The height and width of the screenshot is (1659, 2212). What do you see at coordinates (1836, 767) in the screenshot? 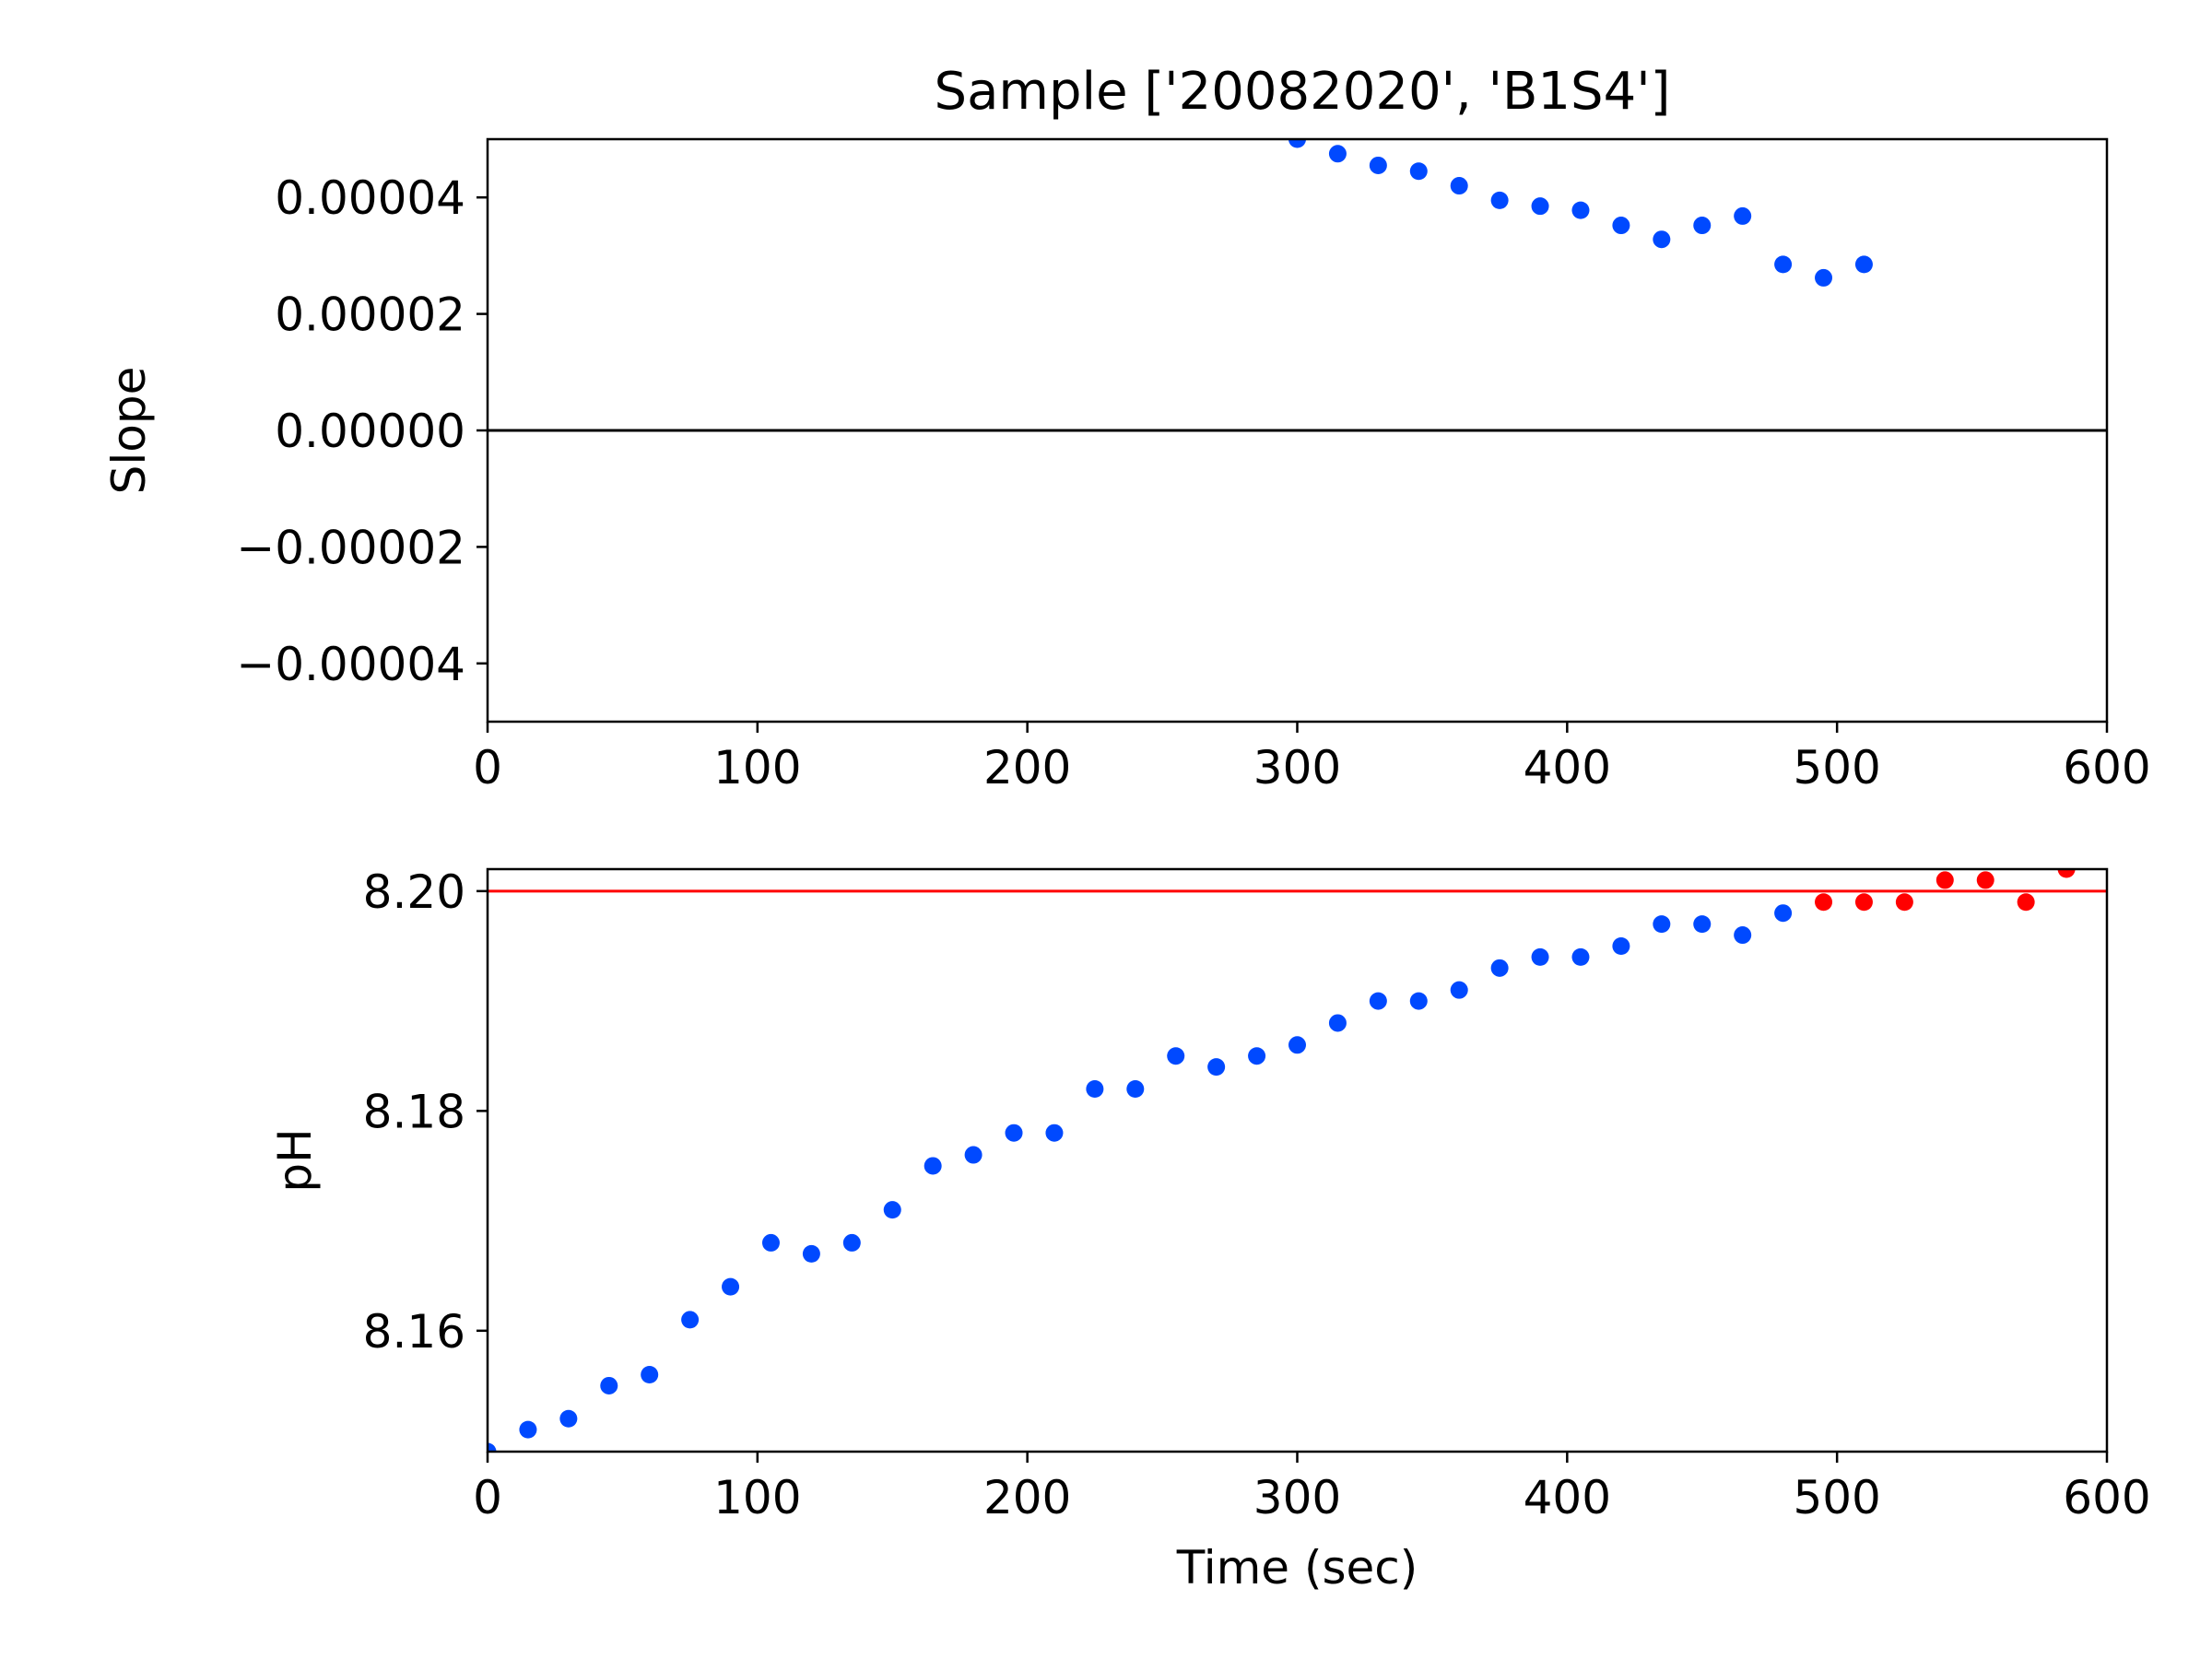
I see `slope-x-tick-label: 500` at bounding box center [1836, 767].